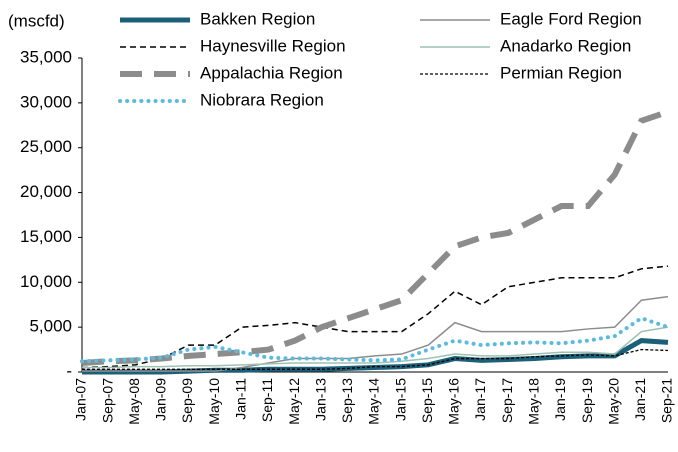  What do you see at coordinates (262, 99) in the screenshot?
I see `legend-label: Niobrara Region` at bounding box center [262, 99].